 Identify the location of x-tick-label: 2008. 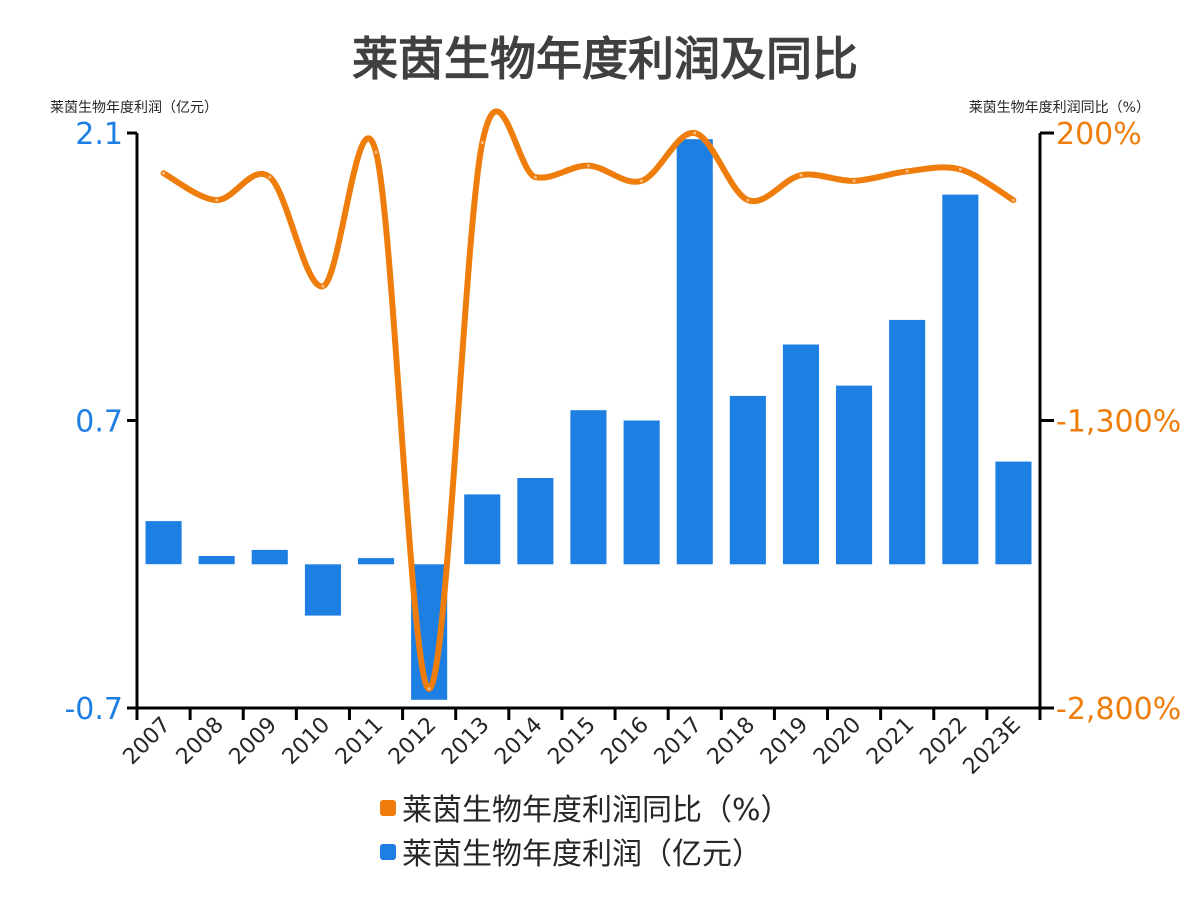
(200, 741).